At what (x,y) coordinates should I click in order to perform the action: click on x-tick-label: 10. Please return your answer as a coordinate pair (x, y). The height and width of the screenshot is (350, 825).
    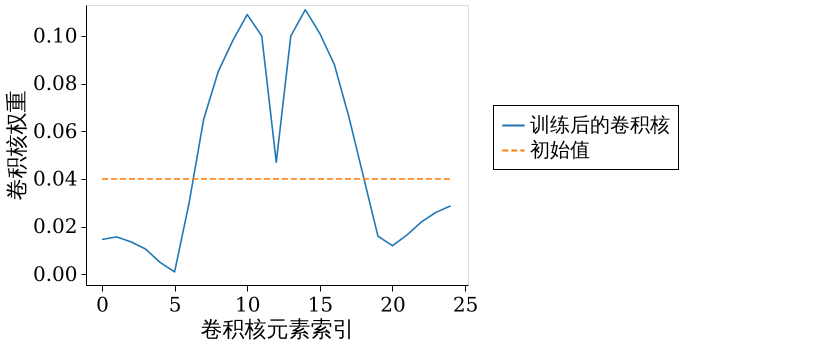
    Looking at the image, I should click on (247, 304).